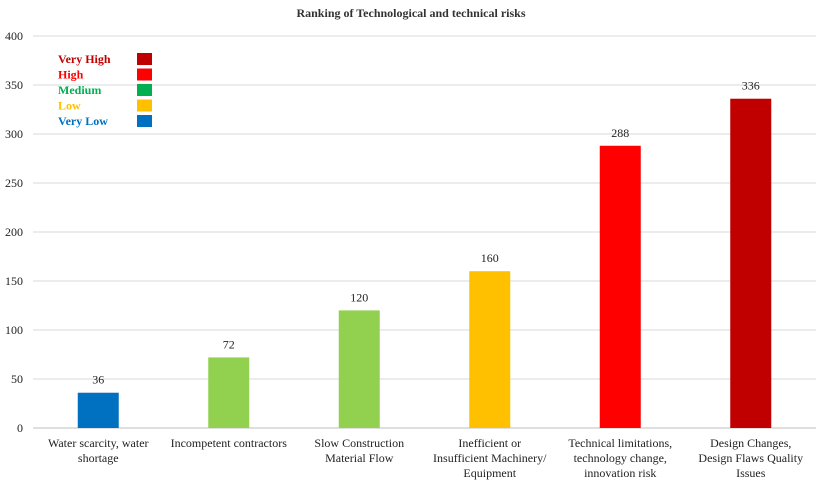  I want to click on data-label: 36, so click(98, 380).